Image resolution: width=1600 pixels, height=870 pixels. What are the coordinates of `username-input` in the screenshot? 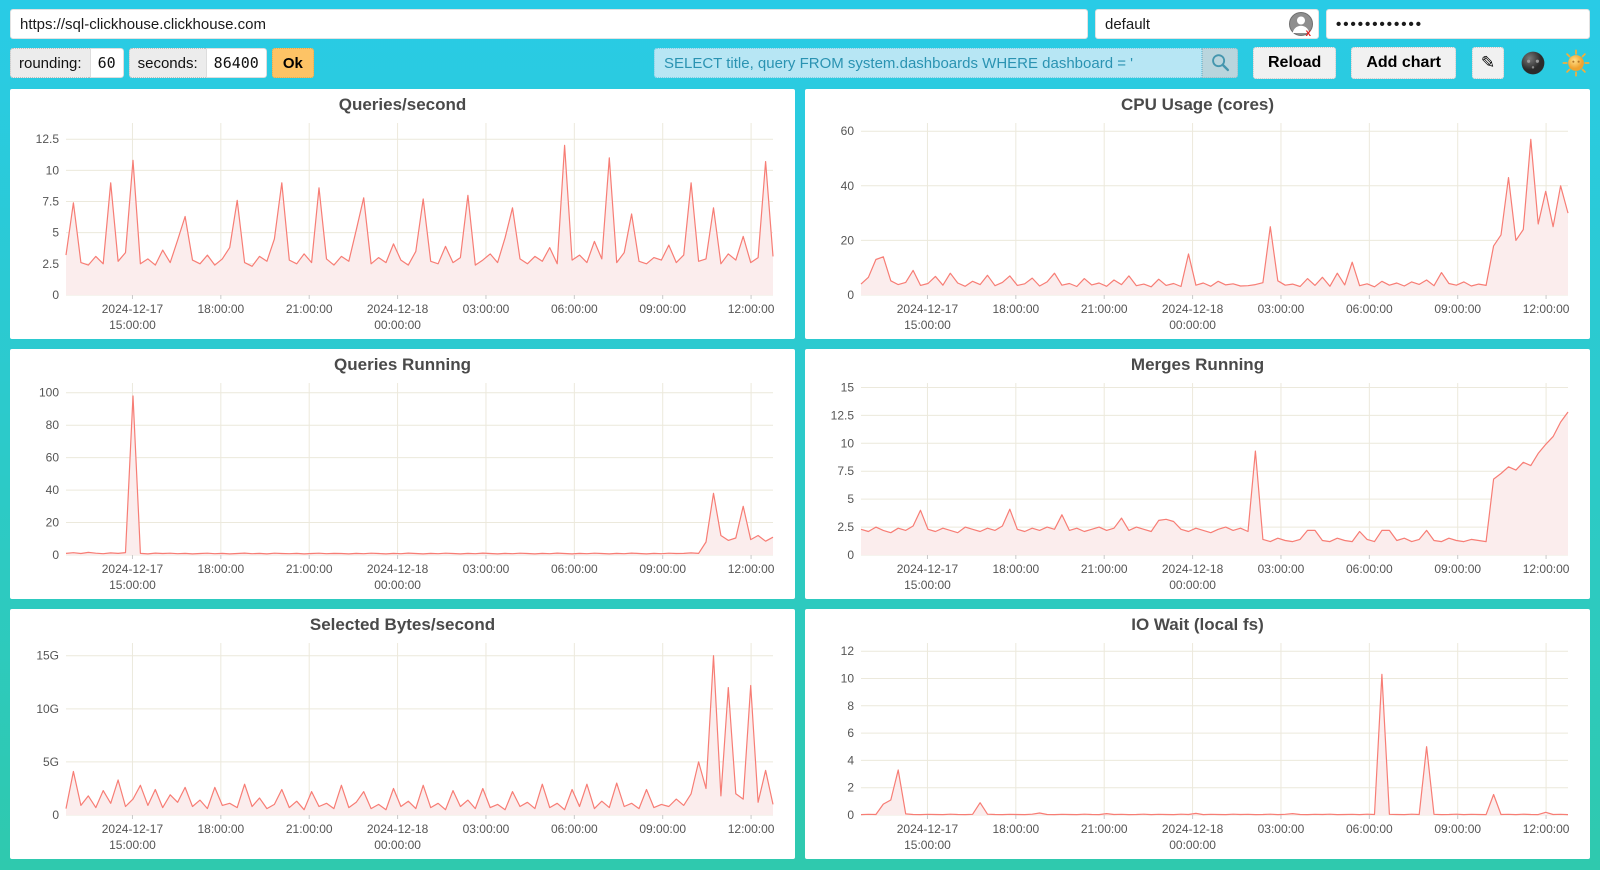 It's located at (1207, 24).